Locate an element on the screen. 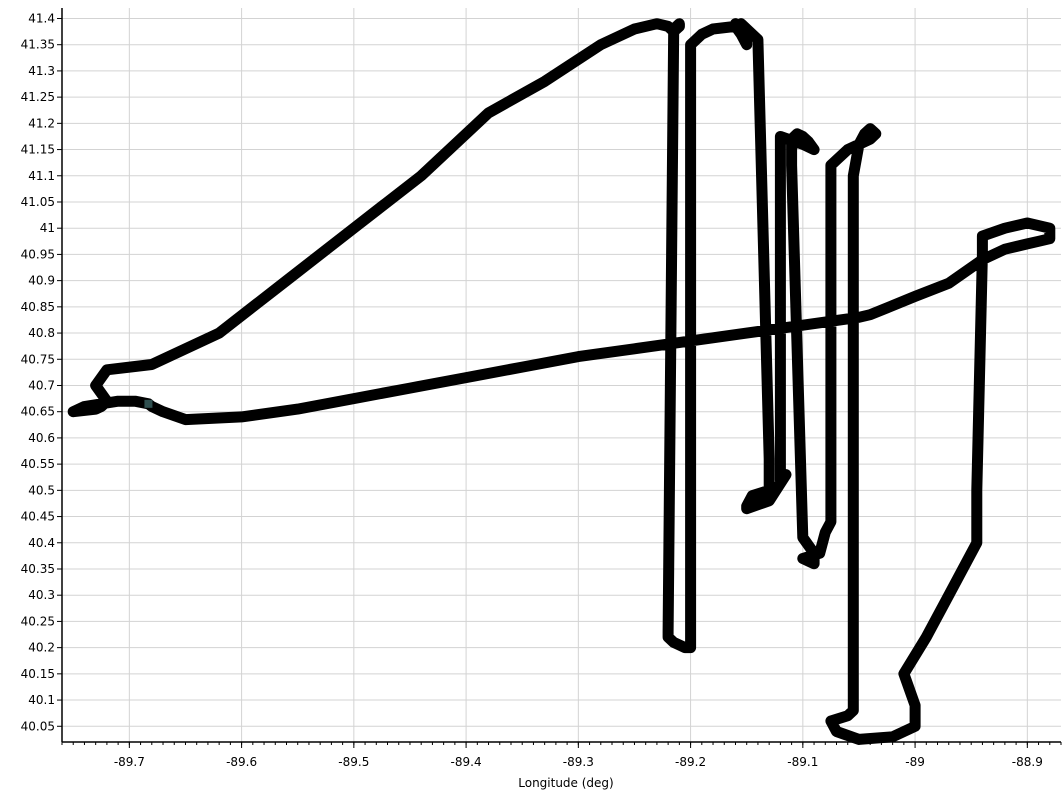  y-tick-label: 40.85 is located at coordinates (38, 307).